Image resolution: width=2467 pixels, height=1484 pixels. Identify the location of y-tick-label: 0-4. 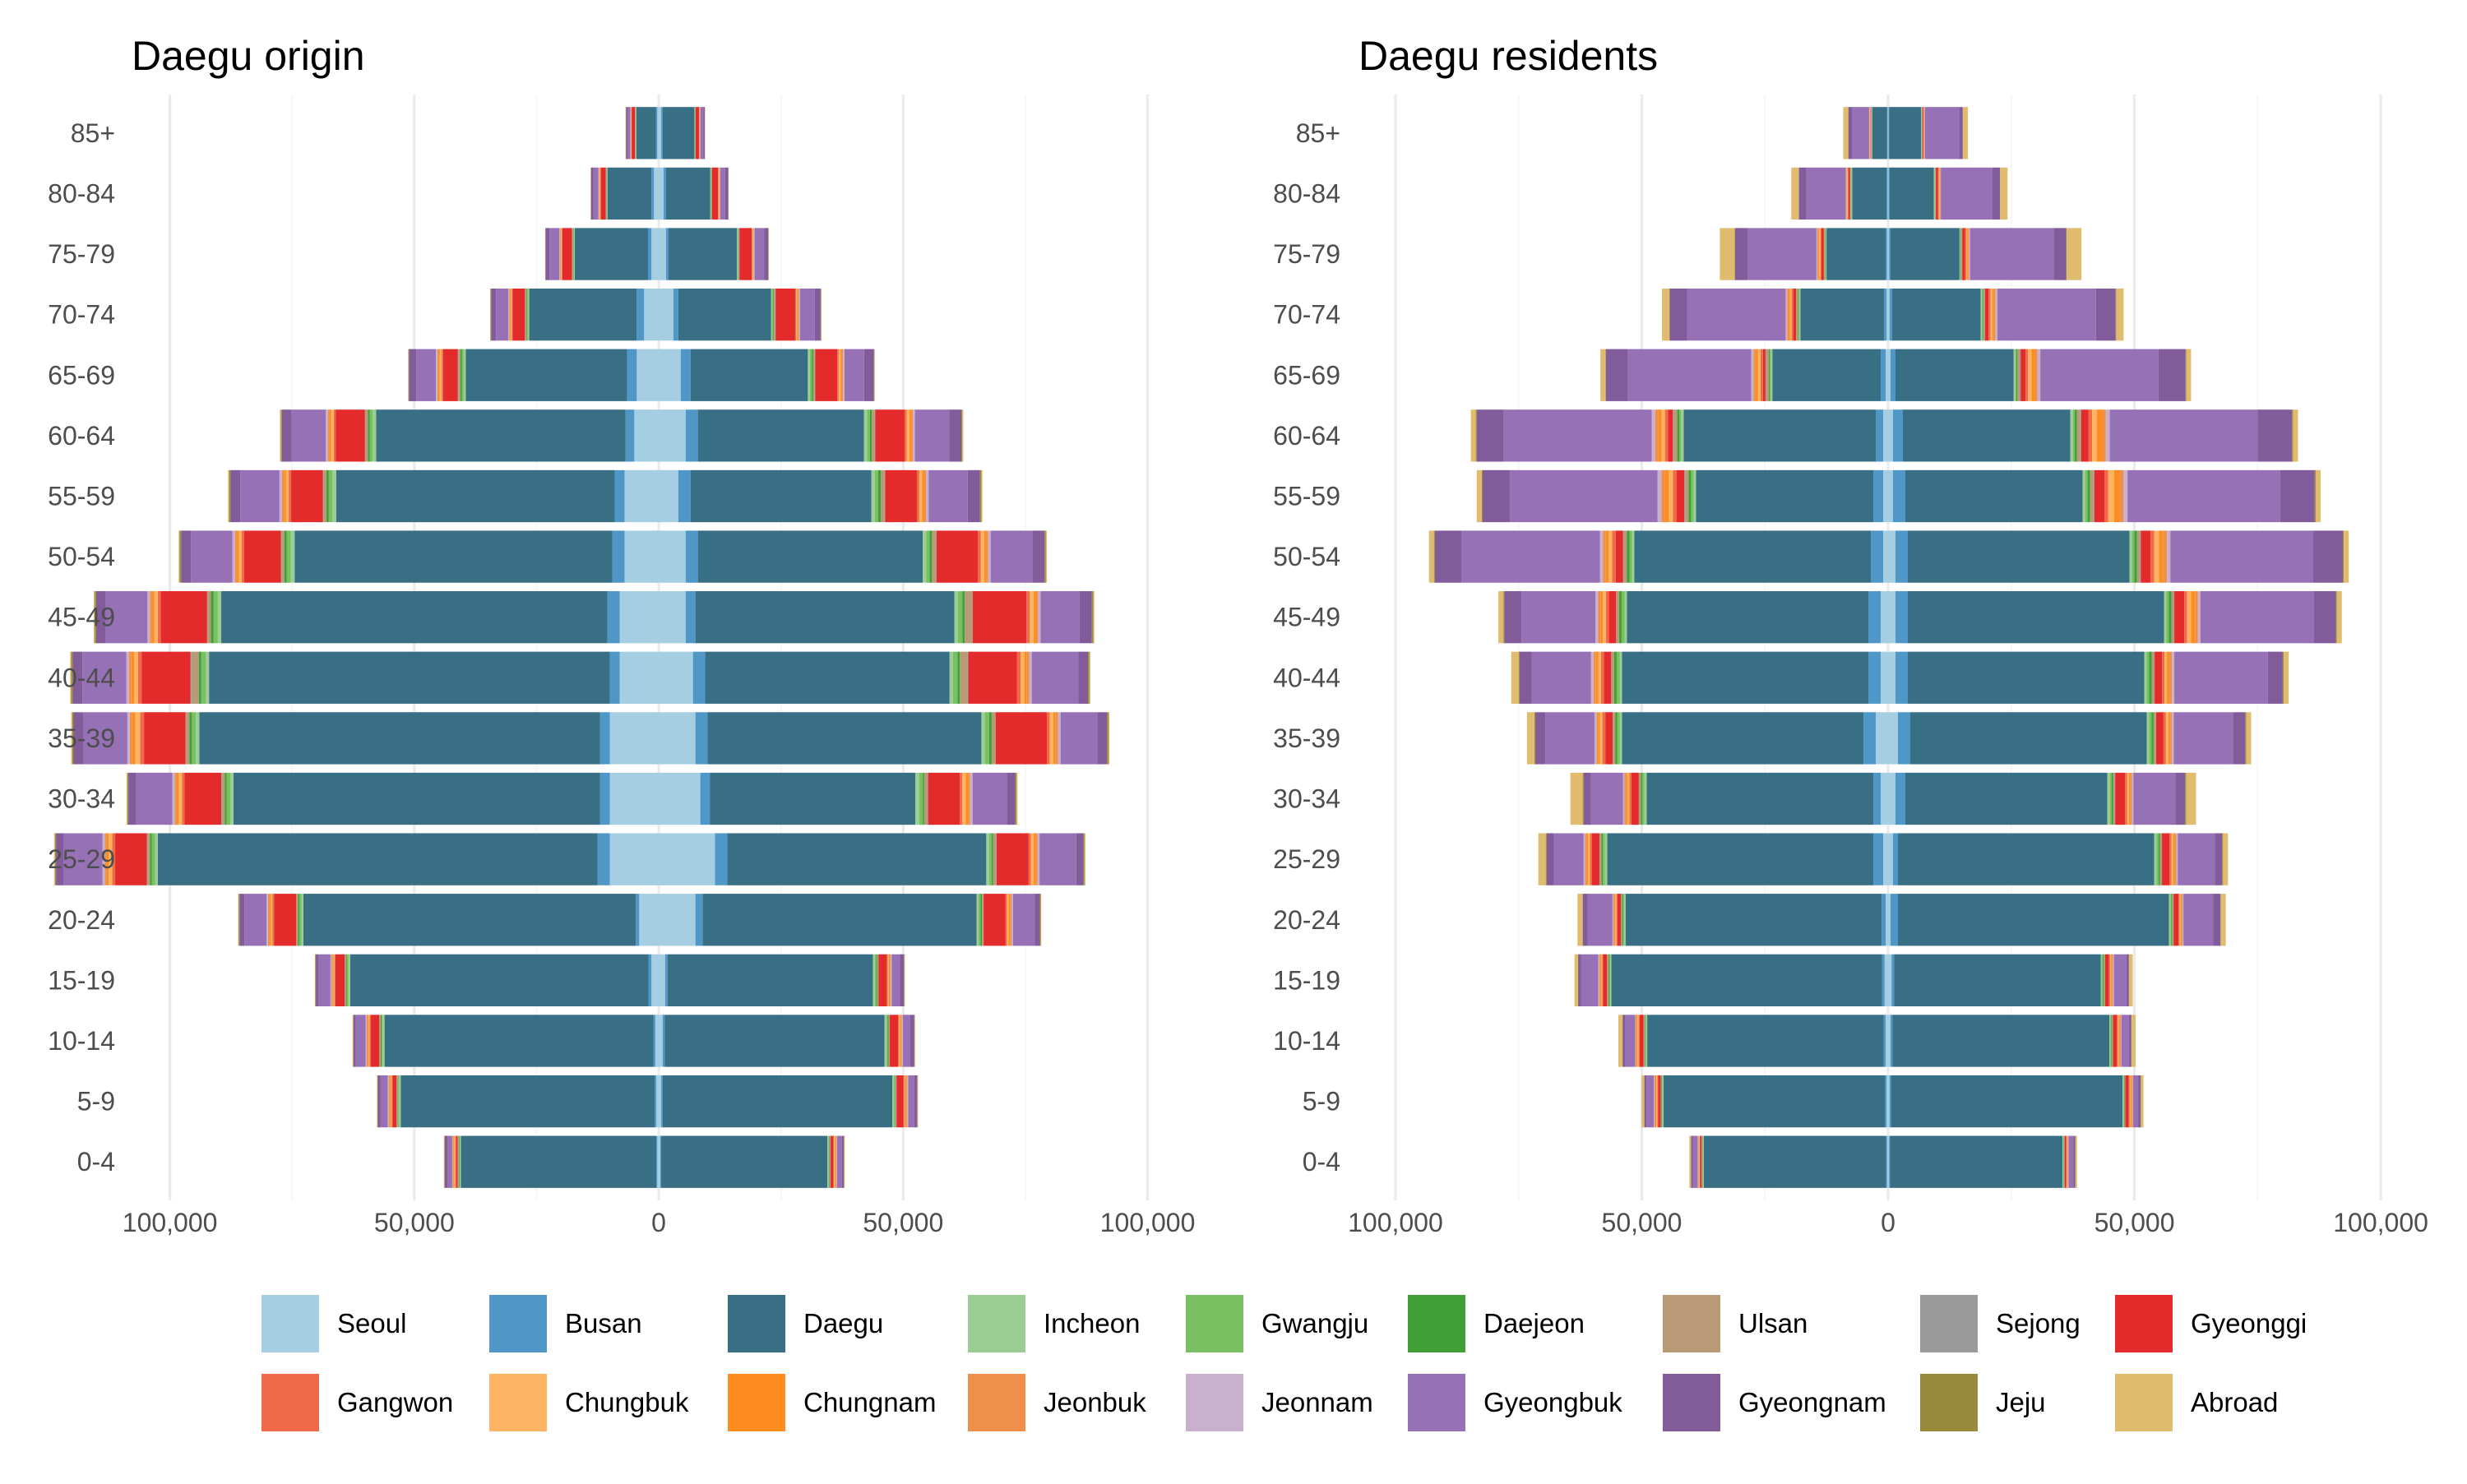
(1321, 1162).